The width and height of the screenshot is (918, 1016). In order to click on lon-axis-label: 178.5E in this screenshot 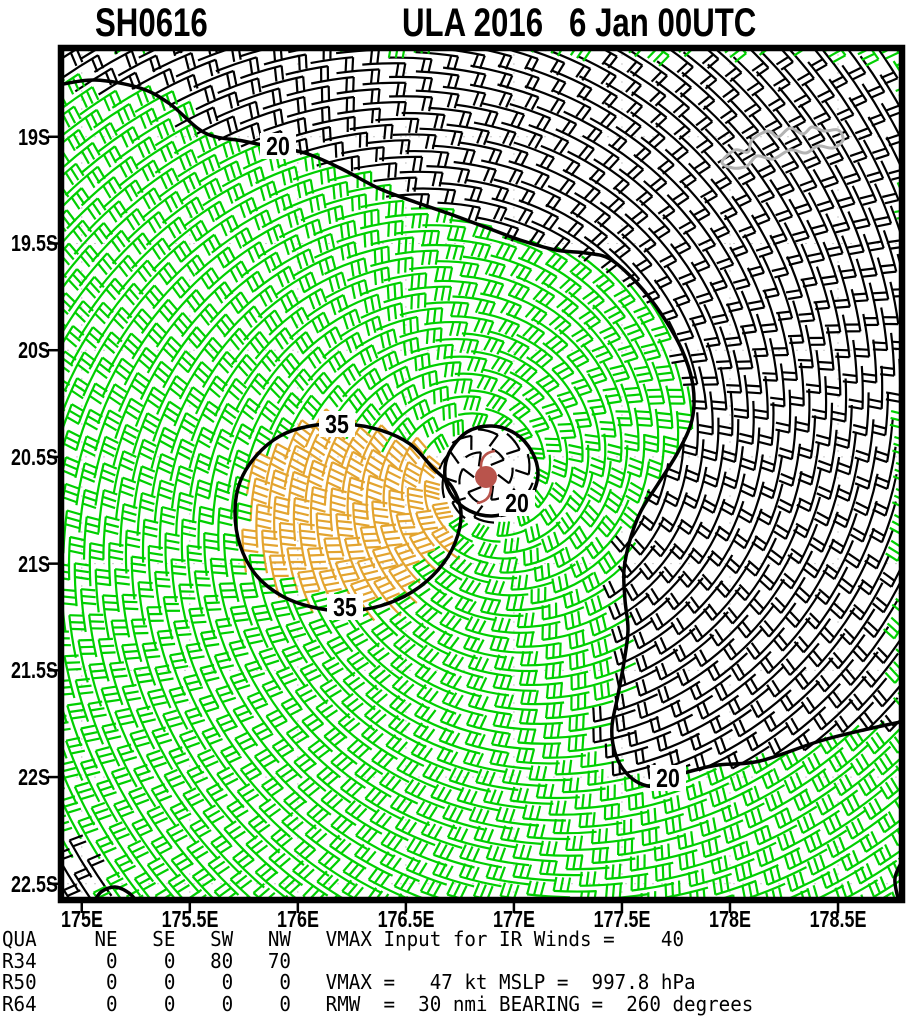, I will do `click(838, 919)`.